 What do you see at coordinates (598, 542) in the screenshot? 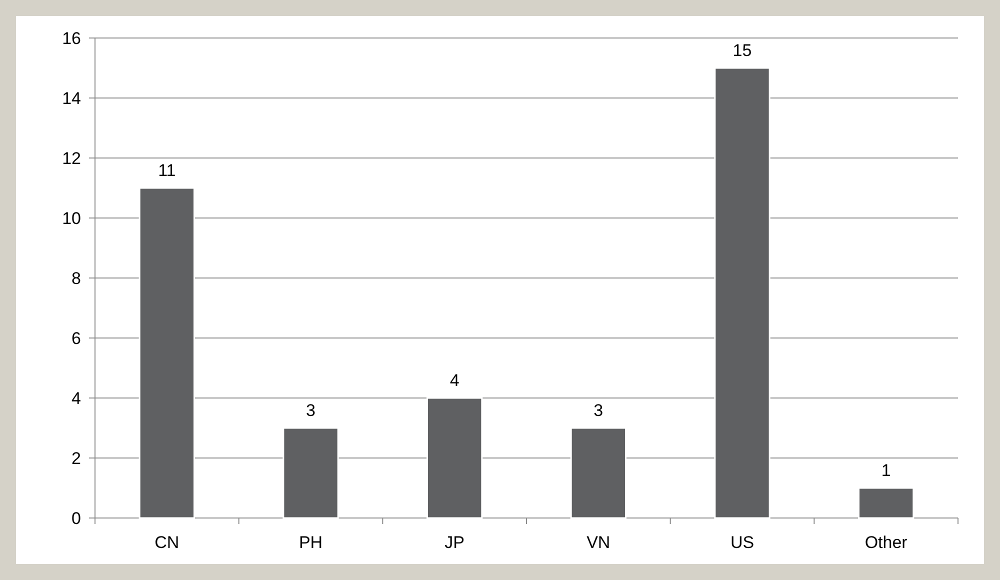
I see `x-tick-label: VN` at bounding box center [598, 542].